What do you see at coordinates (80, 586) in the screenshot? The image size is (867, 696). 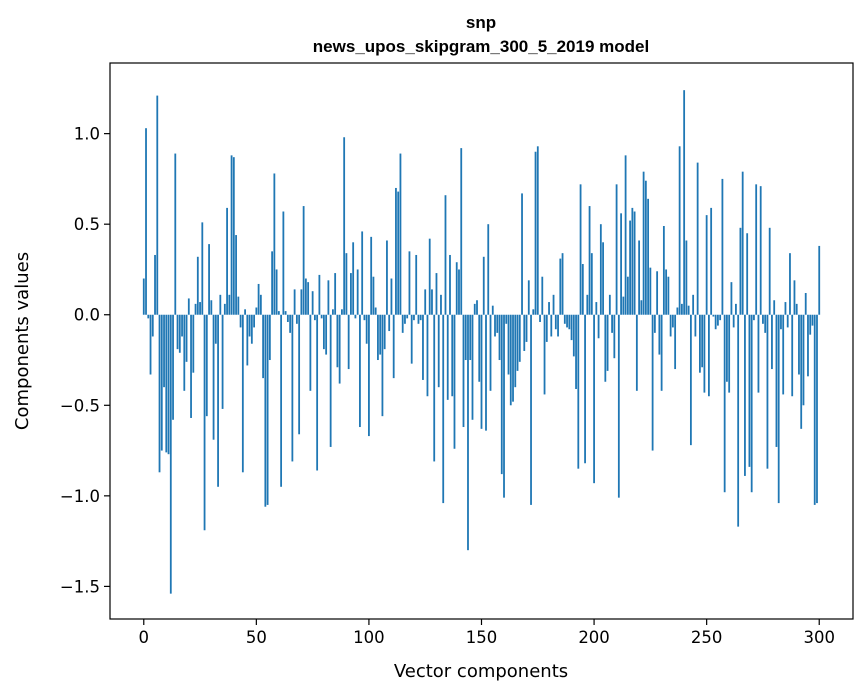 I see `y-tick-label: −1.5` at bounding box center [80, 586].